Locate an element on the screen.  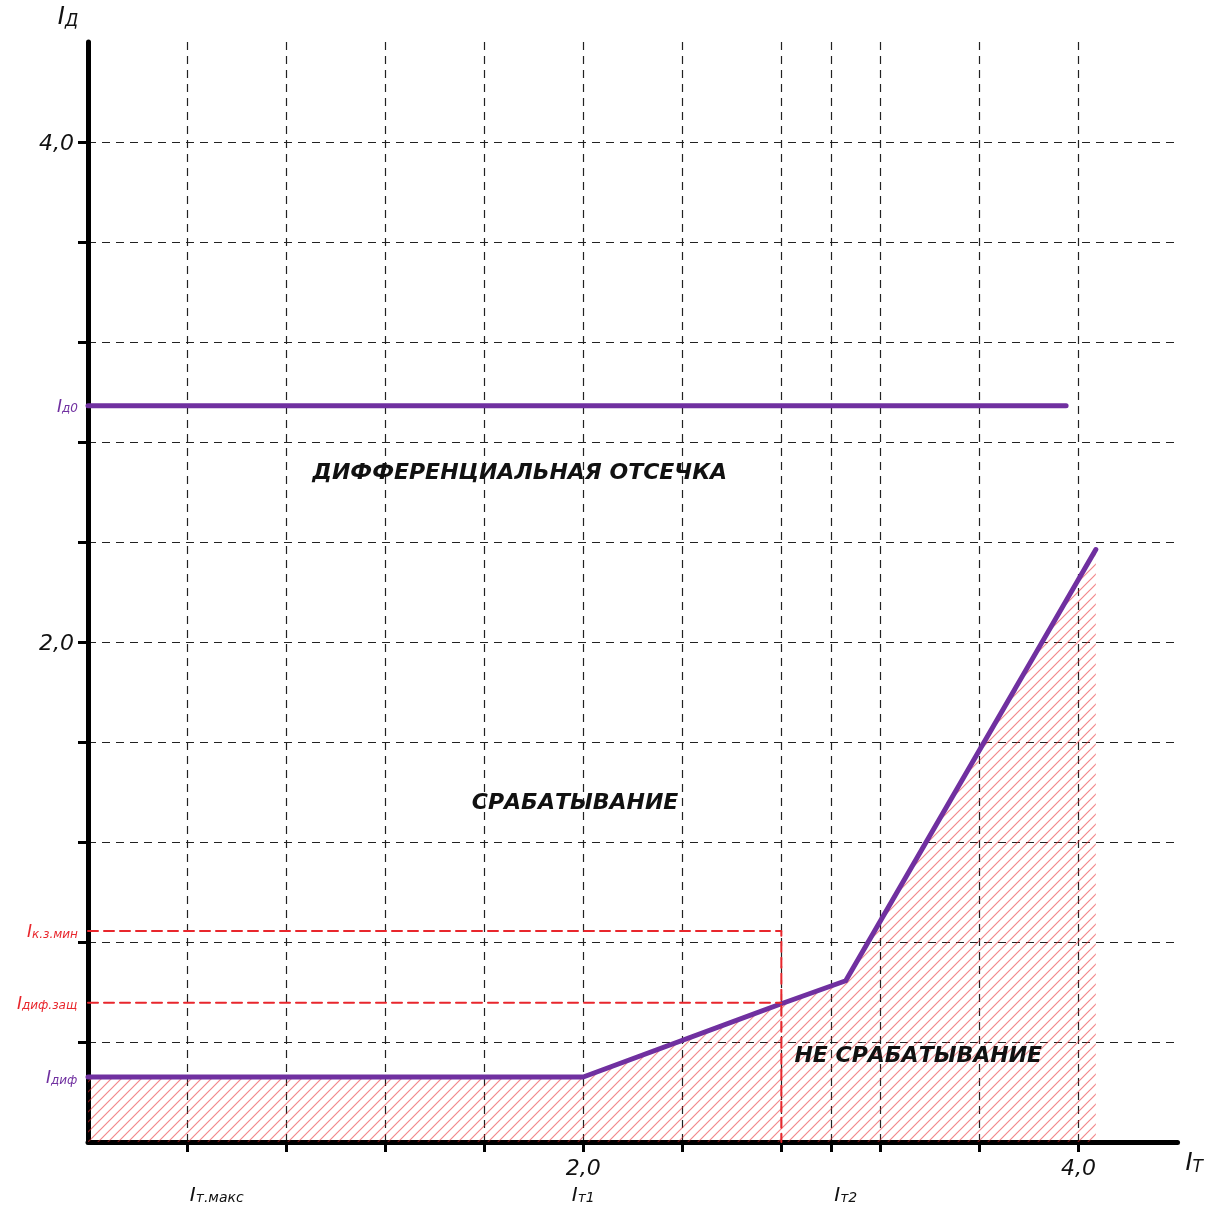
series-label: Iд0 is located at coordinates (68, 405).